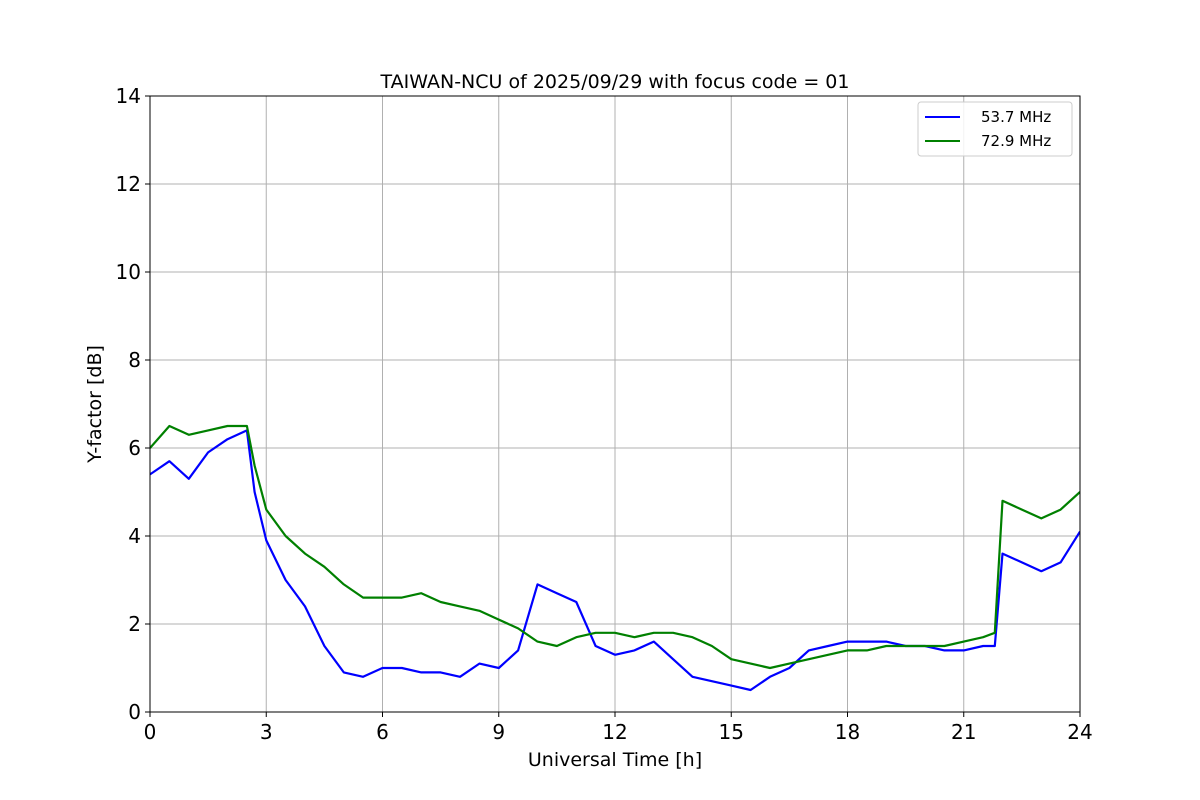  Describe the element at coordinates (1016, 117) in the screenshot. I see `legend-label-53-7-mhz: 53.7 MHz` at that location.